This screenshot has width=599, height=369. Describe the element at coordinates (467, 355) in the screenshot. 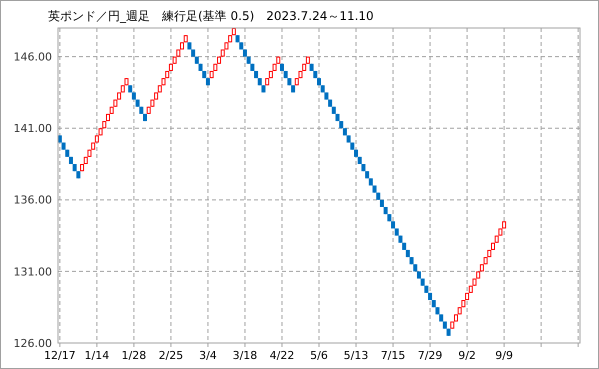

I see `x-tick-label: 9/2` at that location.